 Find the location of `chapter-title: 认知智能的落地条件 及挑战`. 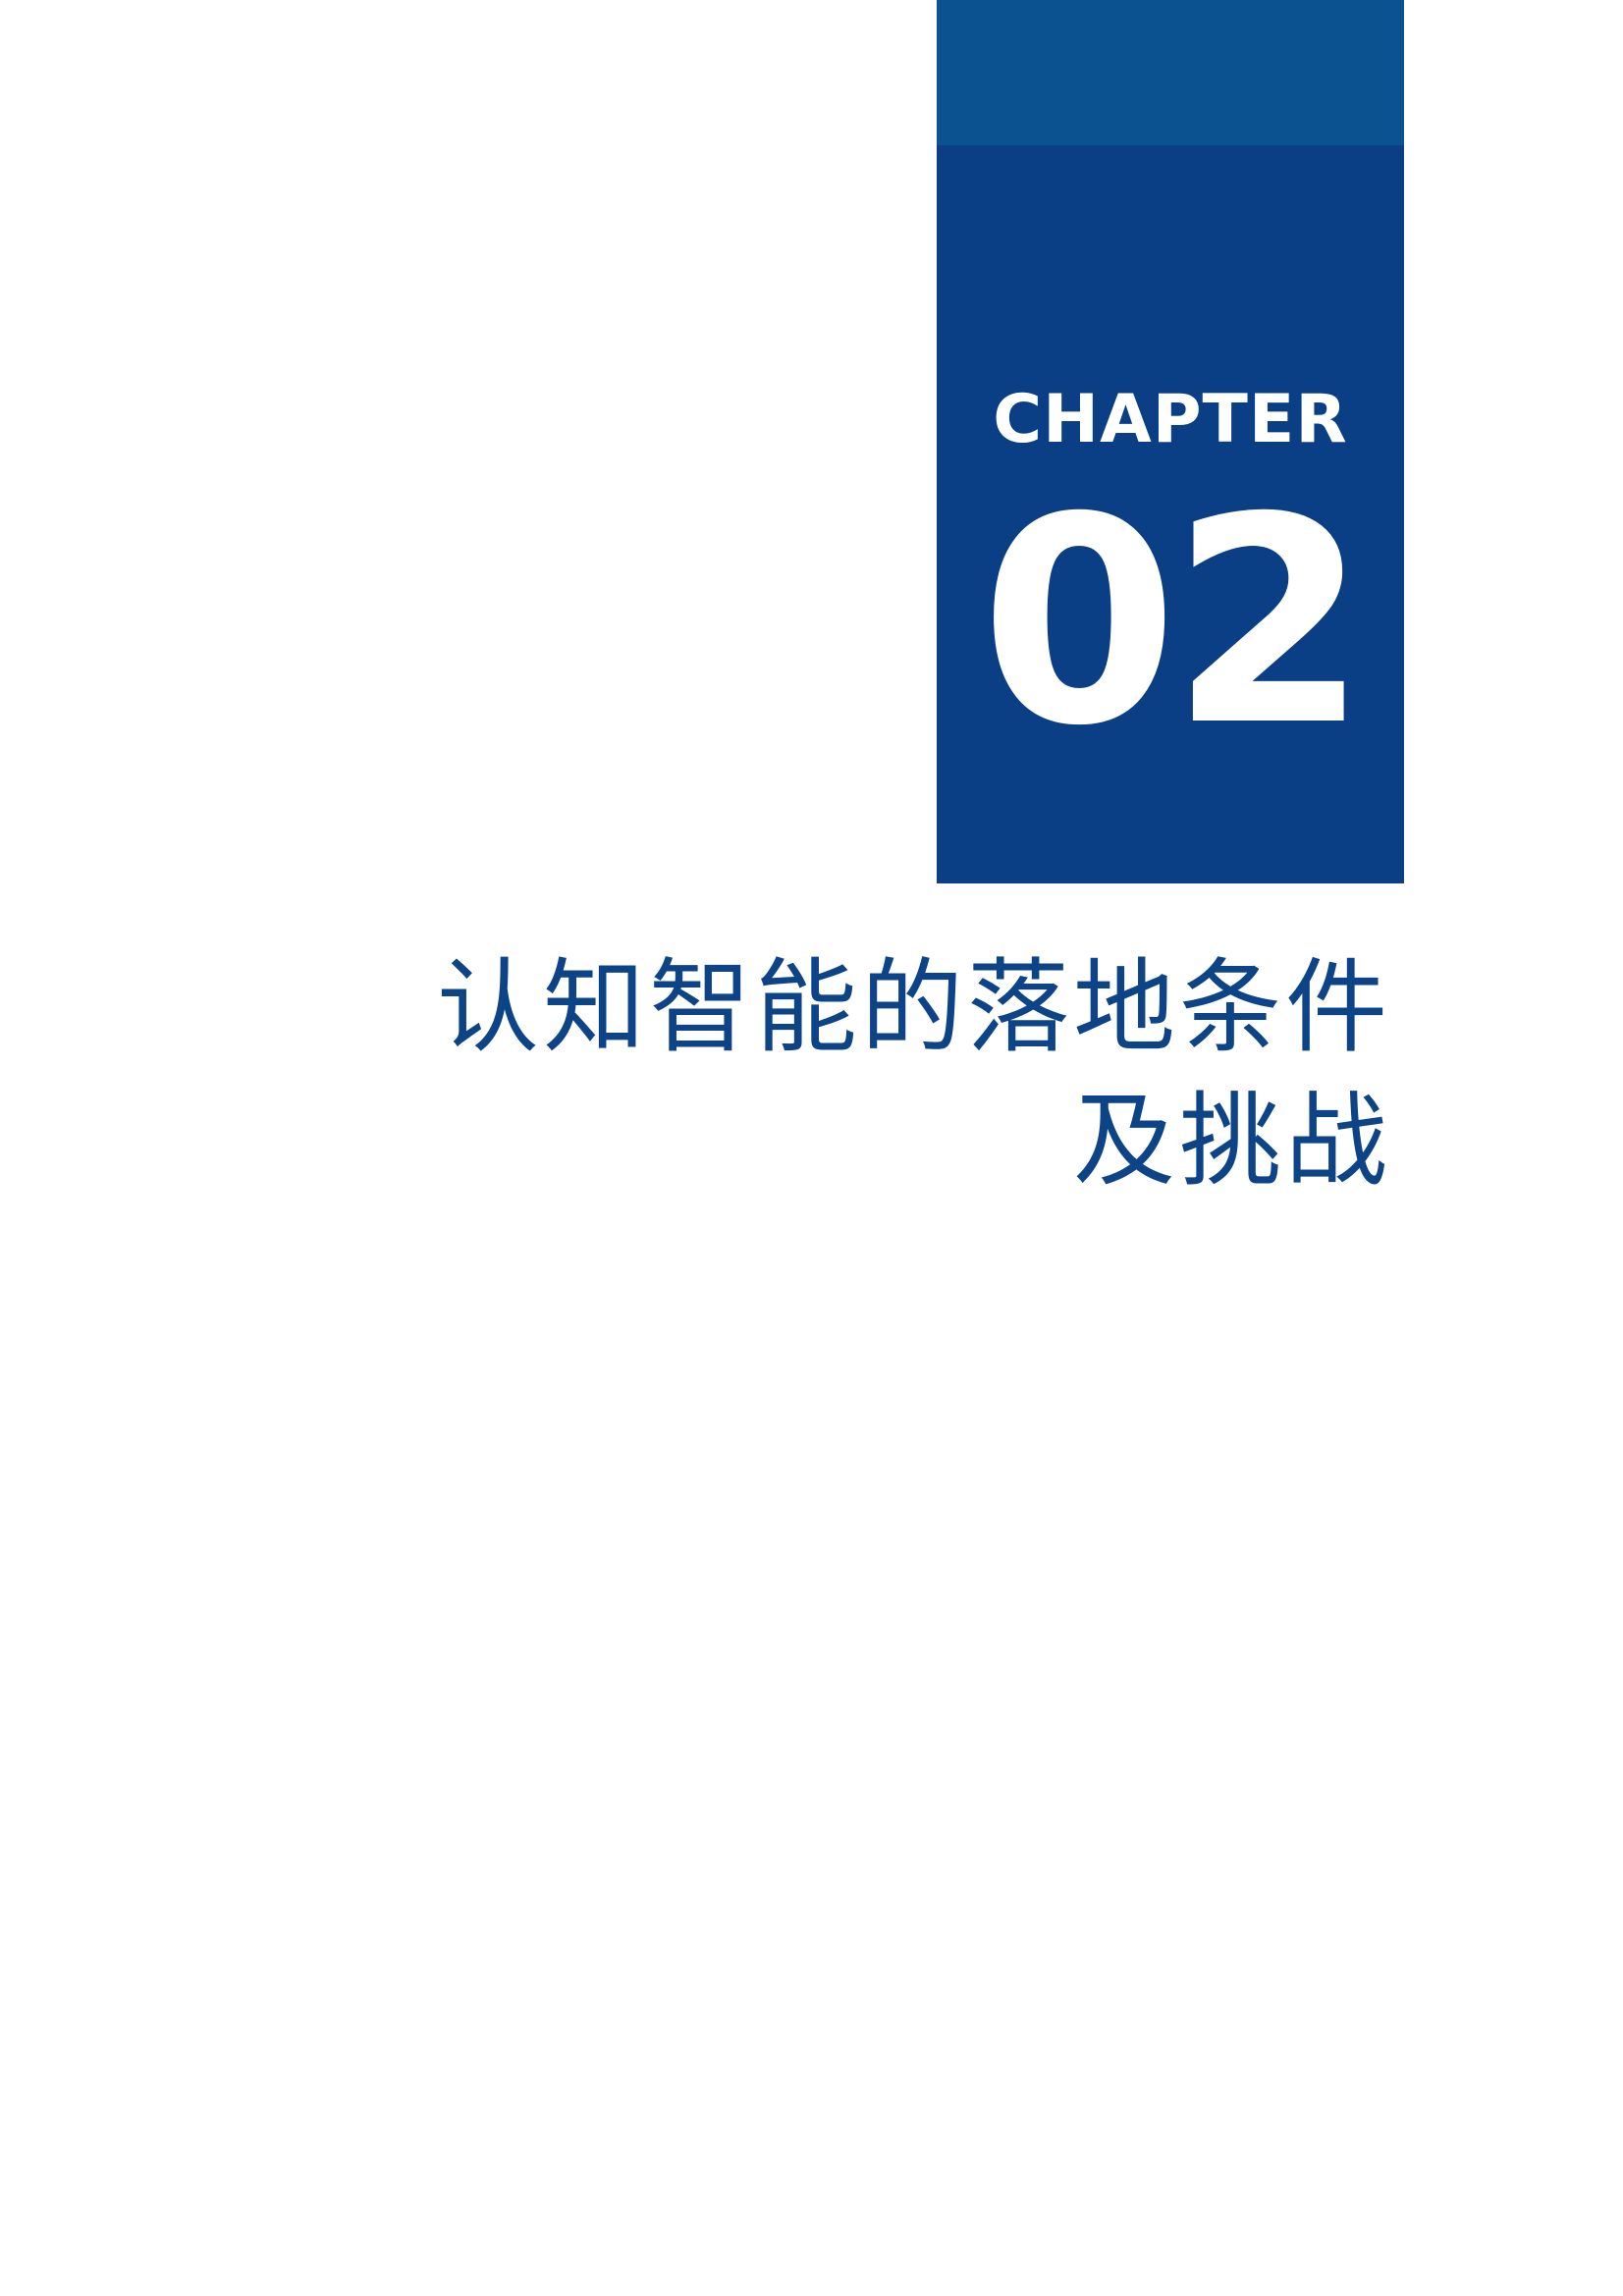

chapter-title: 认知智能的落地条件 及挑战 is located at coordinates (900, 1073).